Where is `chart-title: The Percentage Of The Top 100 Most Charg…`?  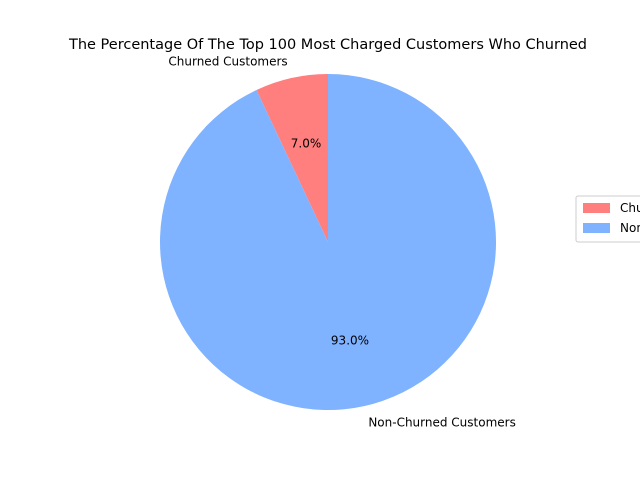
chart-title: The Percentage Of The Top 100 Most Charg… is located at coordinates (327, 45).